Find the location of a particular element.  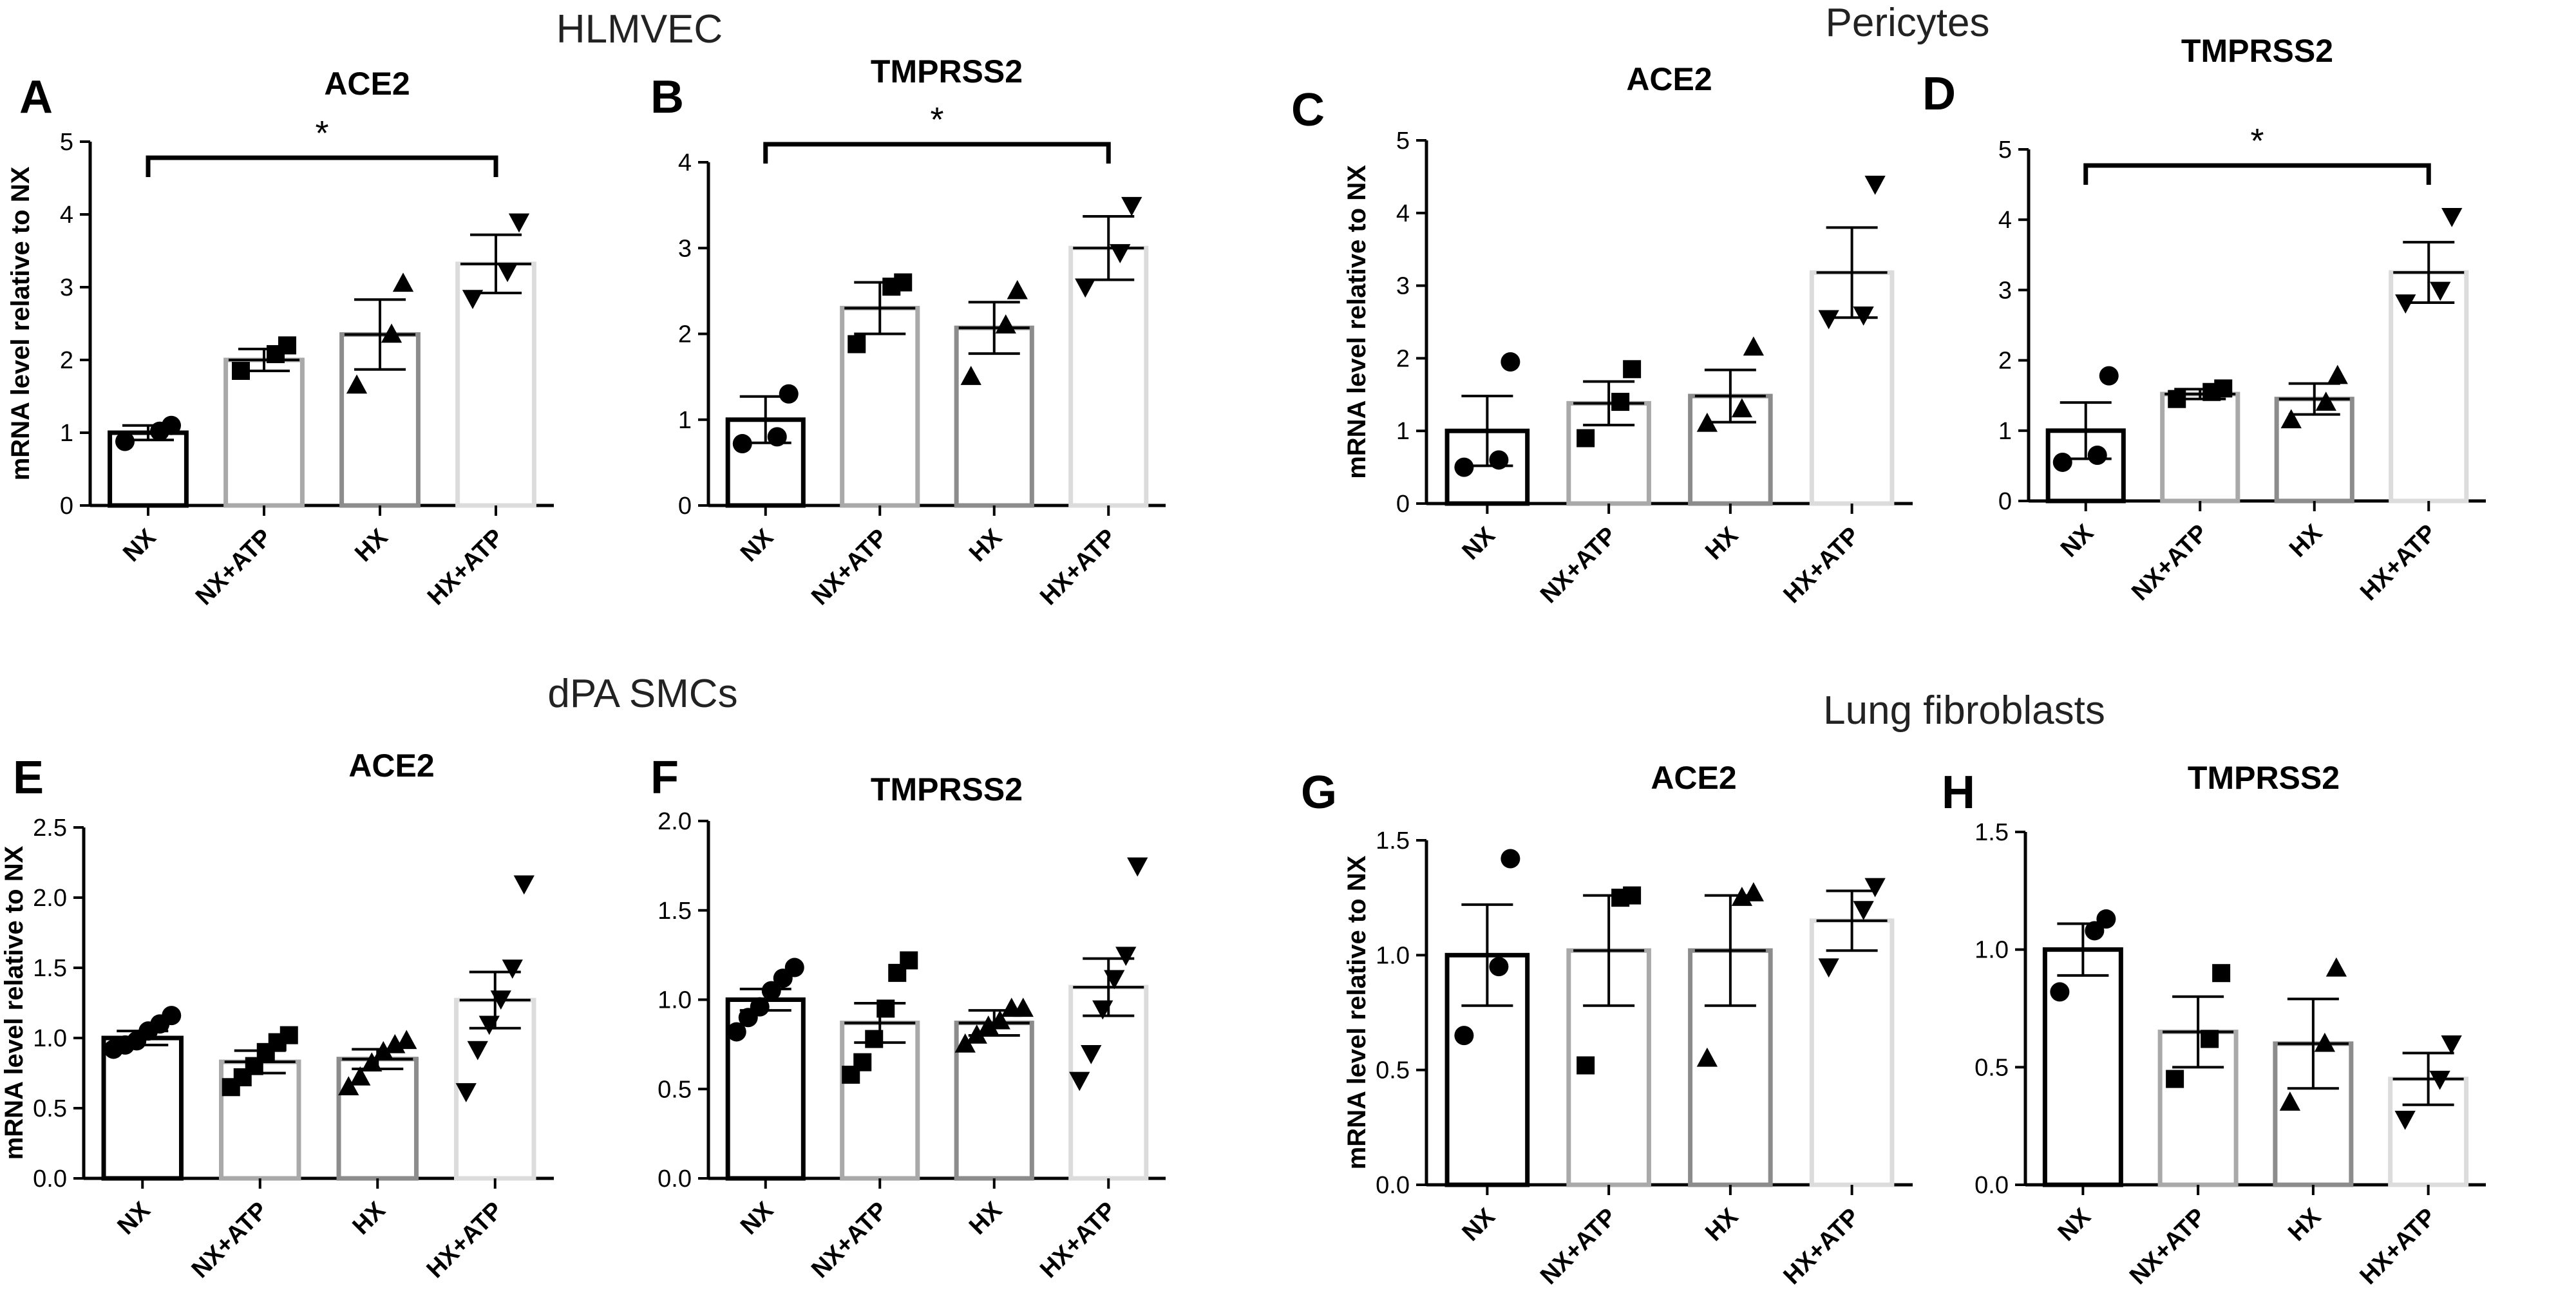

panel-letter: B is located at coordinates (667, 97).